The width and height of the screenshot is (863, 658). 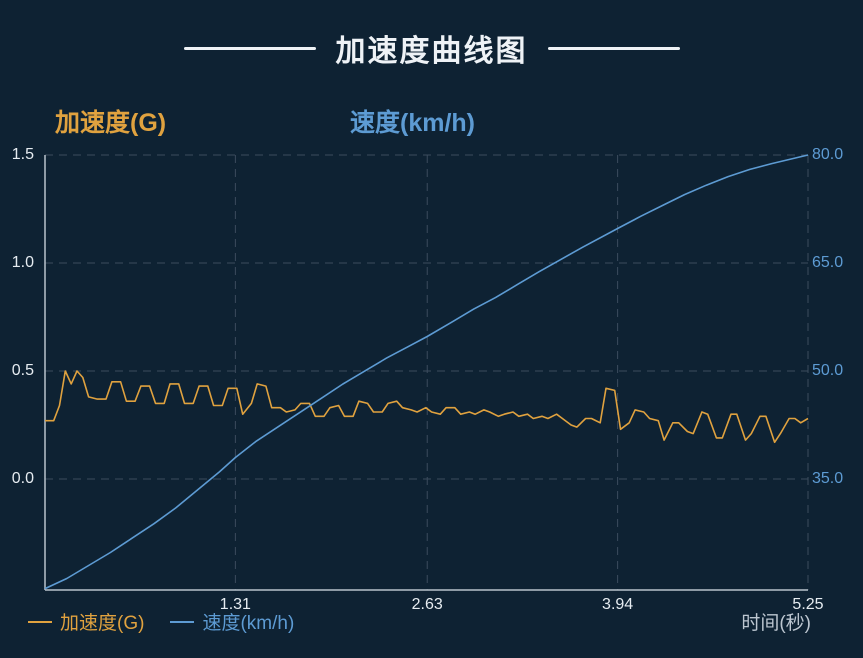 I want to click on left-tick-label: 0.5, so click(x=22, y=370).